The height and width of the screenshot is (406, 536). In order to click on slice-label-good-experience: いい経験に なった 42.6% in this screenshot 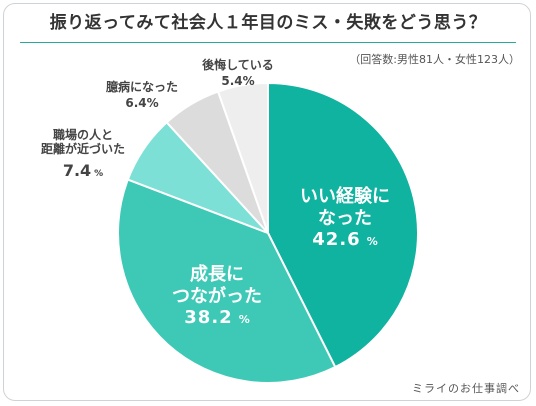, I will do `click(345, 218)`.